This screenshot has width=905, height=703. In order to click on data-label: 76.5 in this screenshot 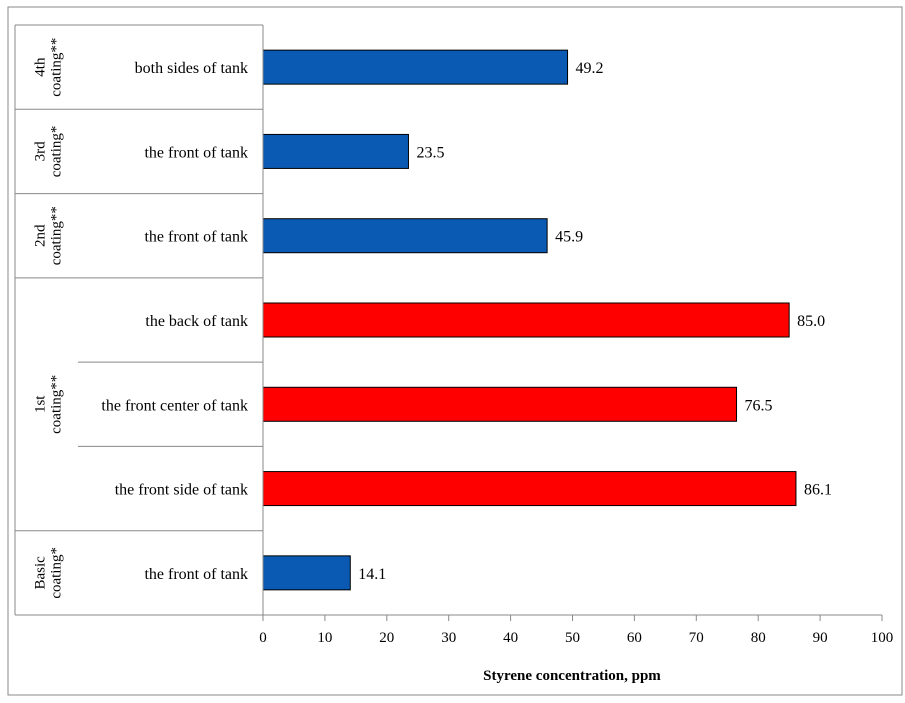, I will do `click(759, 405)`.